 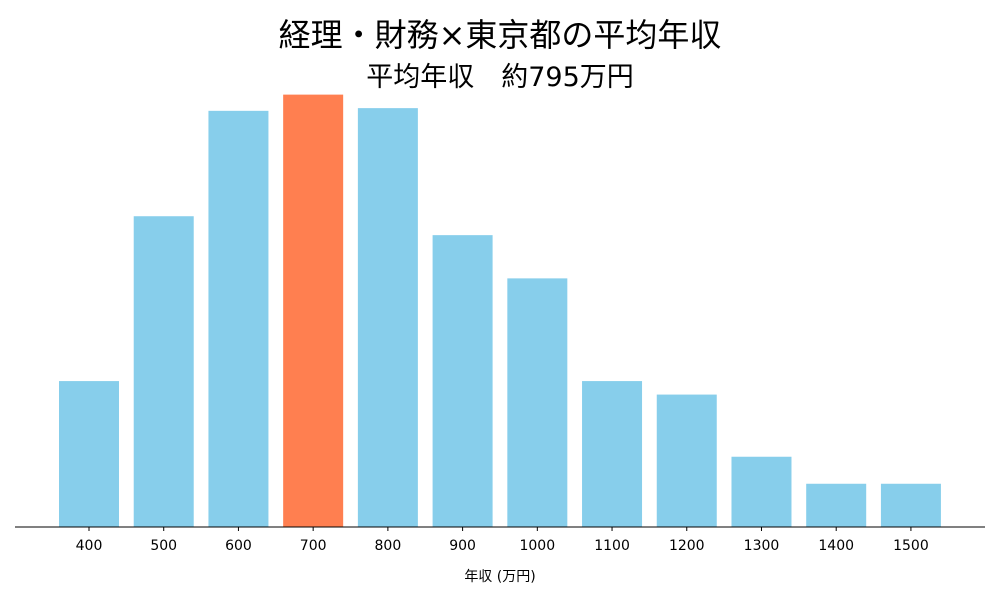 What do you see at coordinates (499, 577) in the screenshot?
I see `x-axis-label: 年収 (万円)` at bounding box center [499, 577].